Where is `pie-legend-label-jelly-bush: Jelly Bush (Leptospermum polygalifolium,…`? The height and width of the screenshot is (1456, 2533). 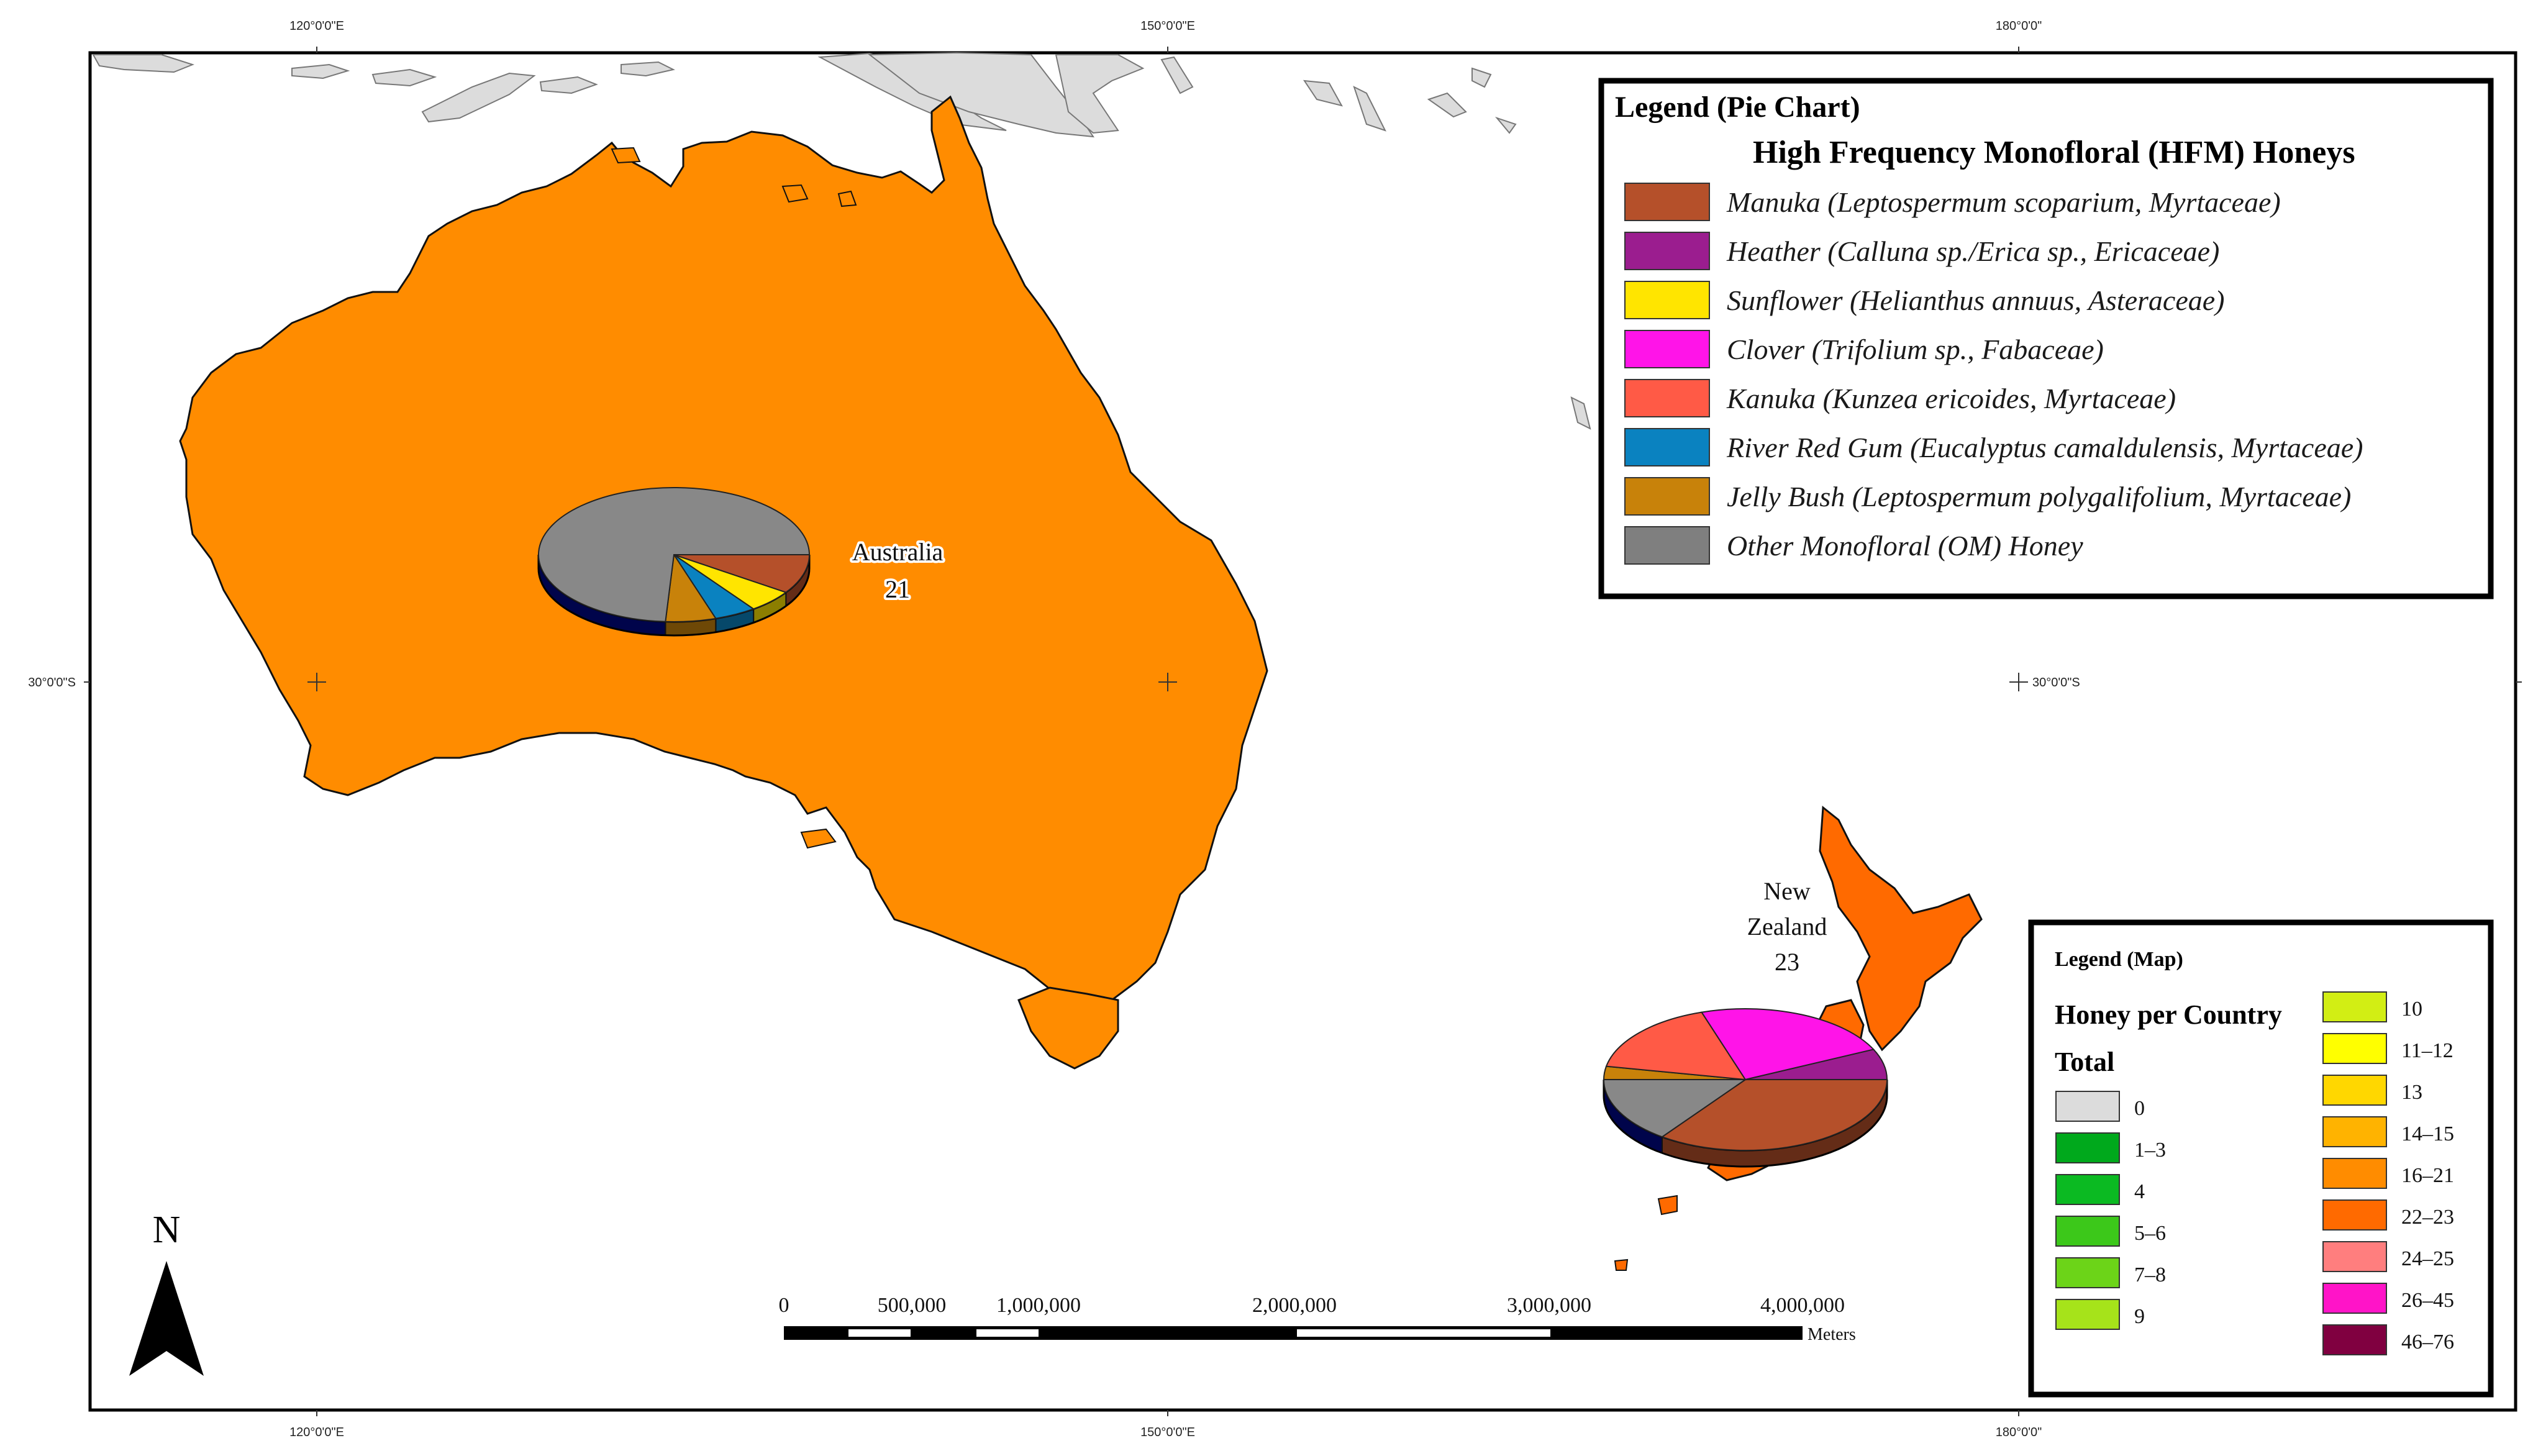 pie-legend-label-jelly-bush: Jelly Bush (Leptospermum polygalifolium,… is located at coordinates (2039, 497).